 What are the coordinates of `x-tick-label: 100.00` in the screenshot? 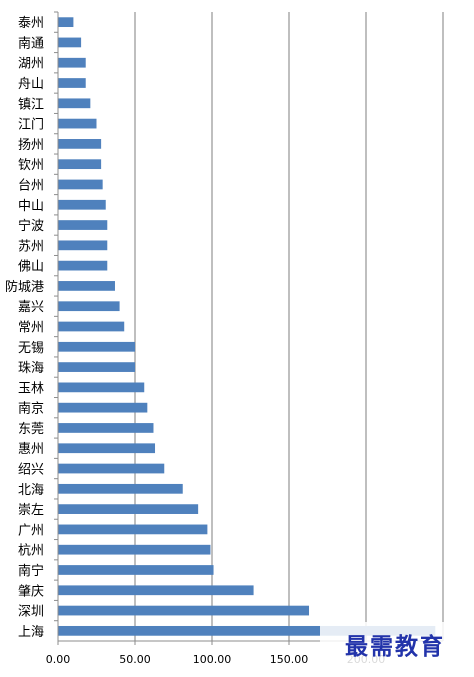 It's located at (212, 659).